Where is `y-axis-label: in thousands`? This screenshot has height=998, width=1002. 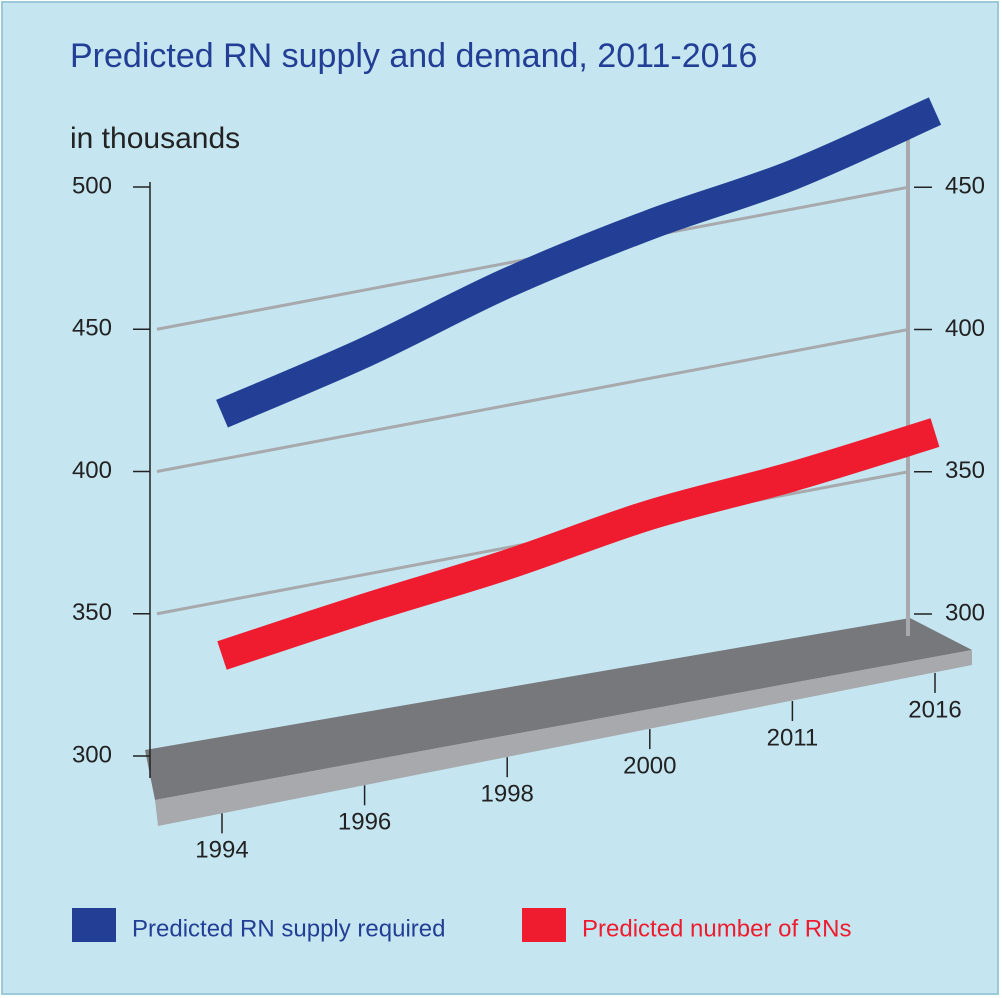 y-axis-label: in thousands is located at coordinates (155, 138).